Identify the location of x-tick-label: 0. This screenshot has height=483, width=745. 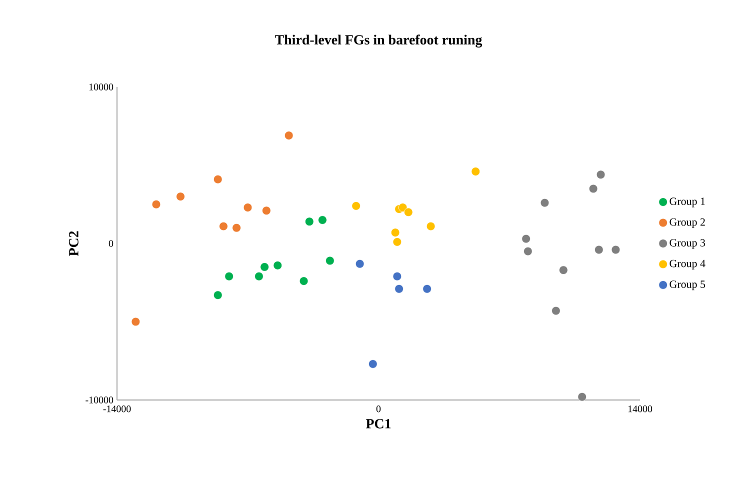
(378, 409).